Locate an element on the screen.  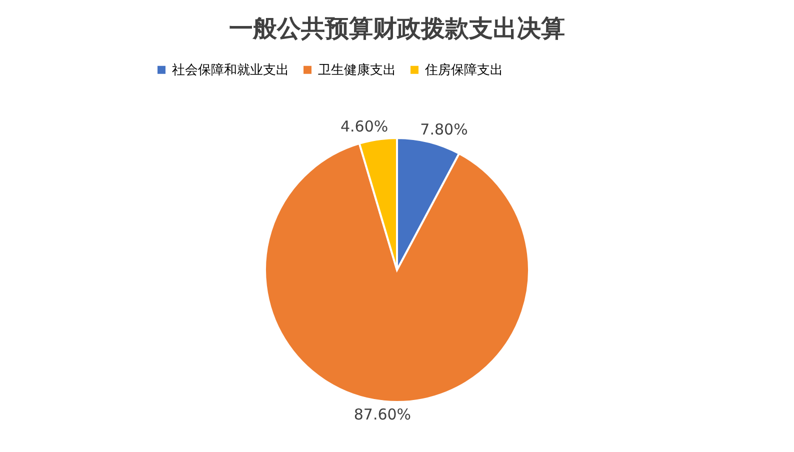
legend-label: 住房保障支出 is located at coordinates (463, 70).